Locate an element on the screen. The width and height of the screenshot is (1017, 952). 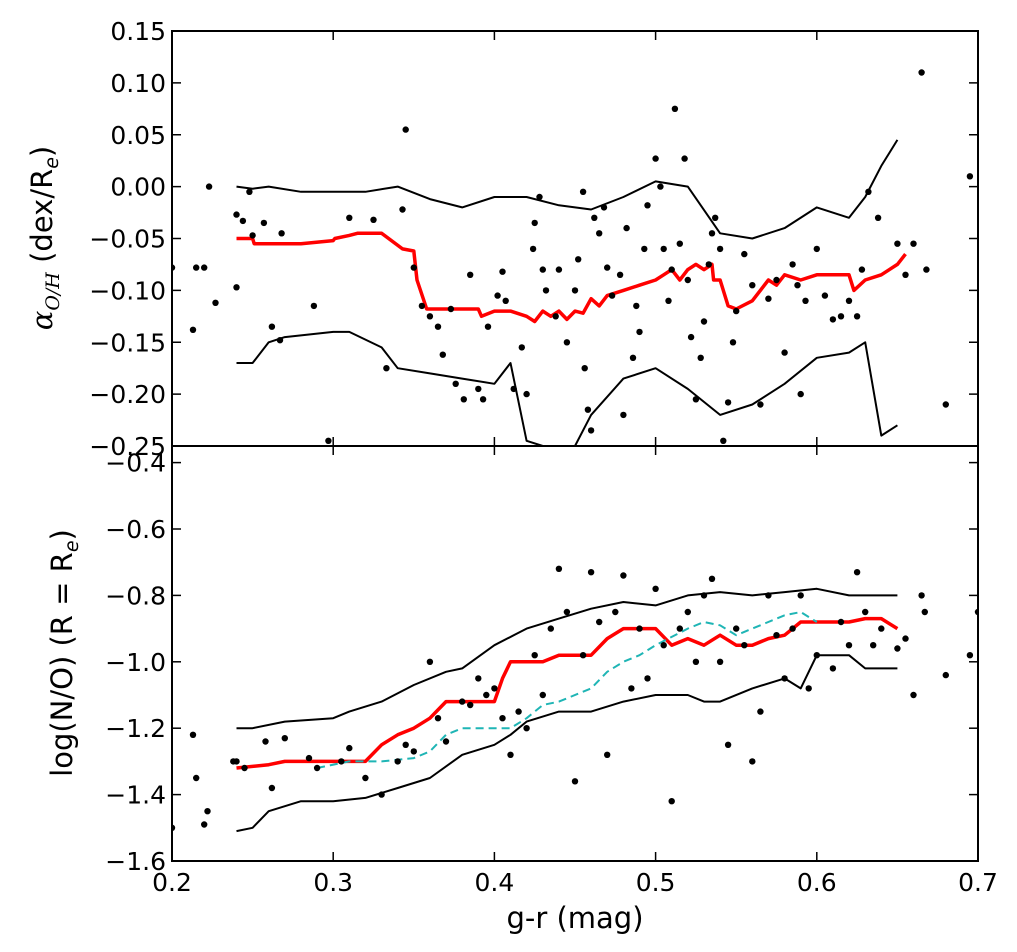
top-ylabel-close: ) is located at coordinates (42, 151).